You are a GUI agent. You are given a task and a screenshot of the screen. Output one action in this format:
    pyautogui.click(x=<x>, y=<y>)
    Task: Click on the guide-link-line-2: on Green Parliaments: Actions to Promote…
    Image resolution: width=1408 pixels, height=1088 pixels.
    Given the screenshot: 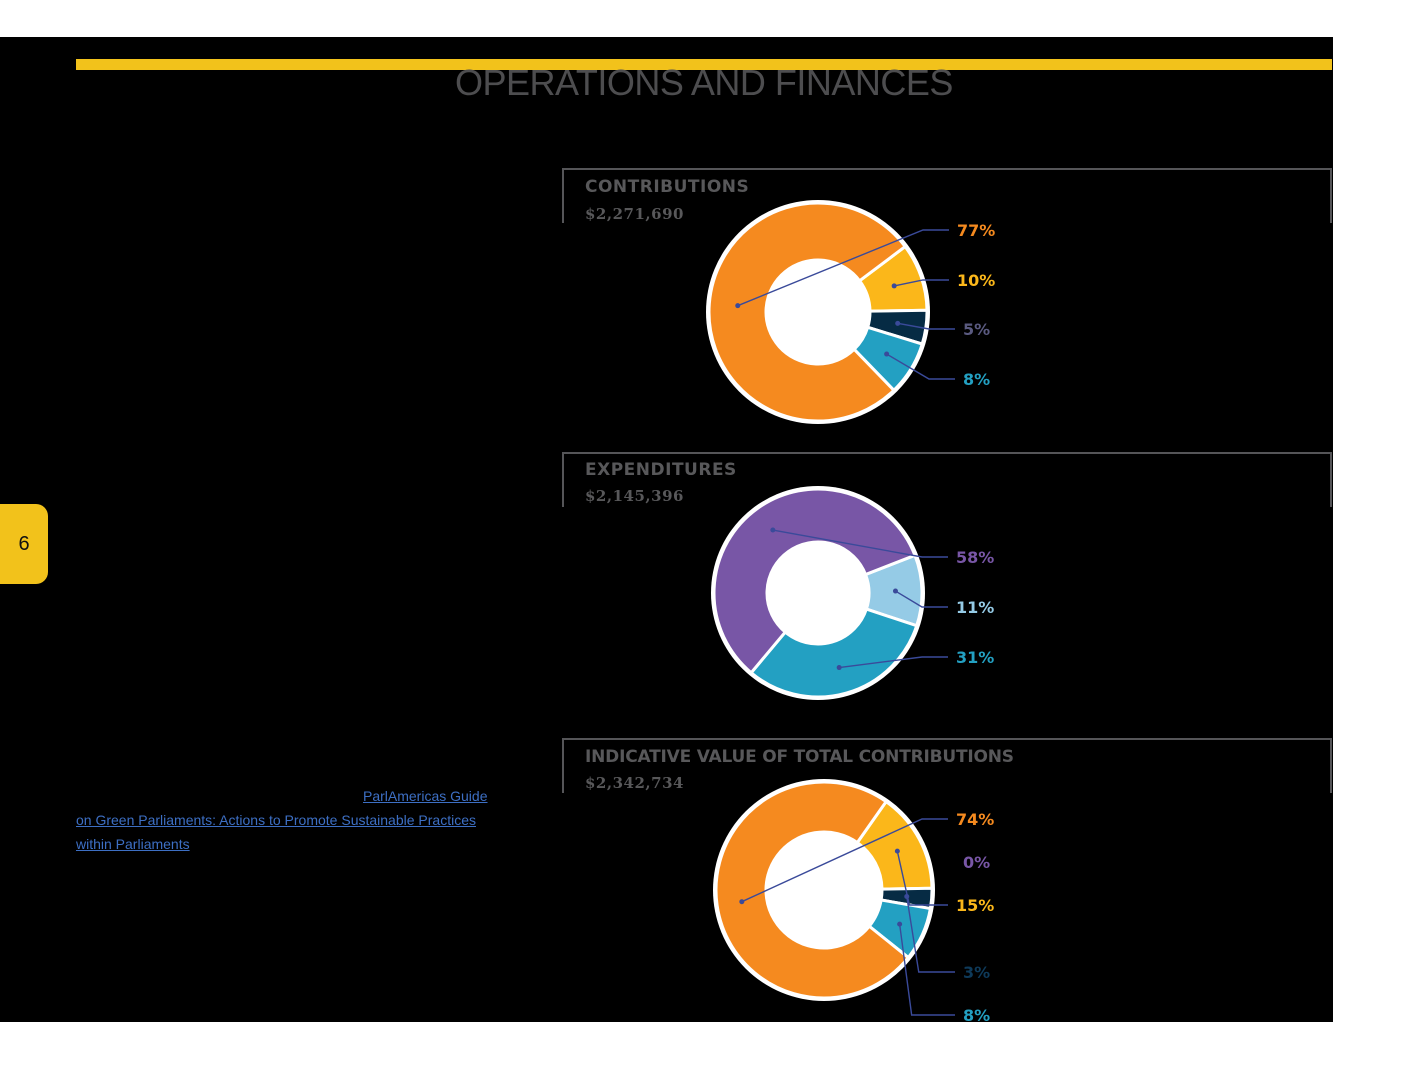 What is the action you would take?
    pyautogui.click(x=276, y=820)
    